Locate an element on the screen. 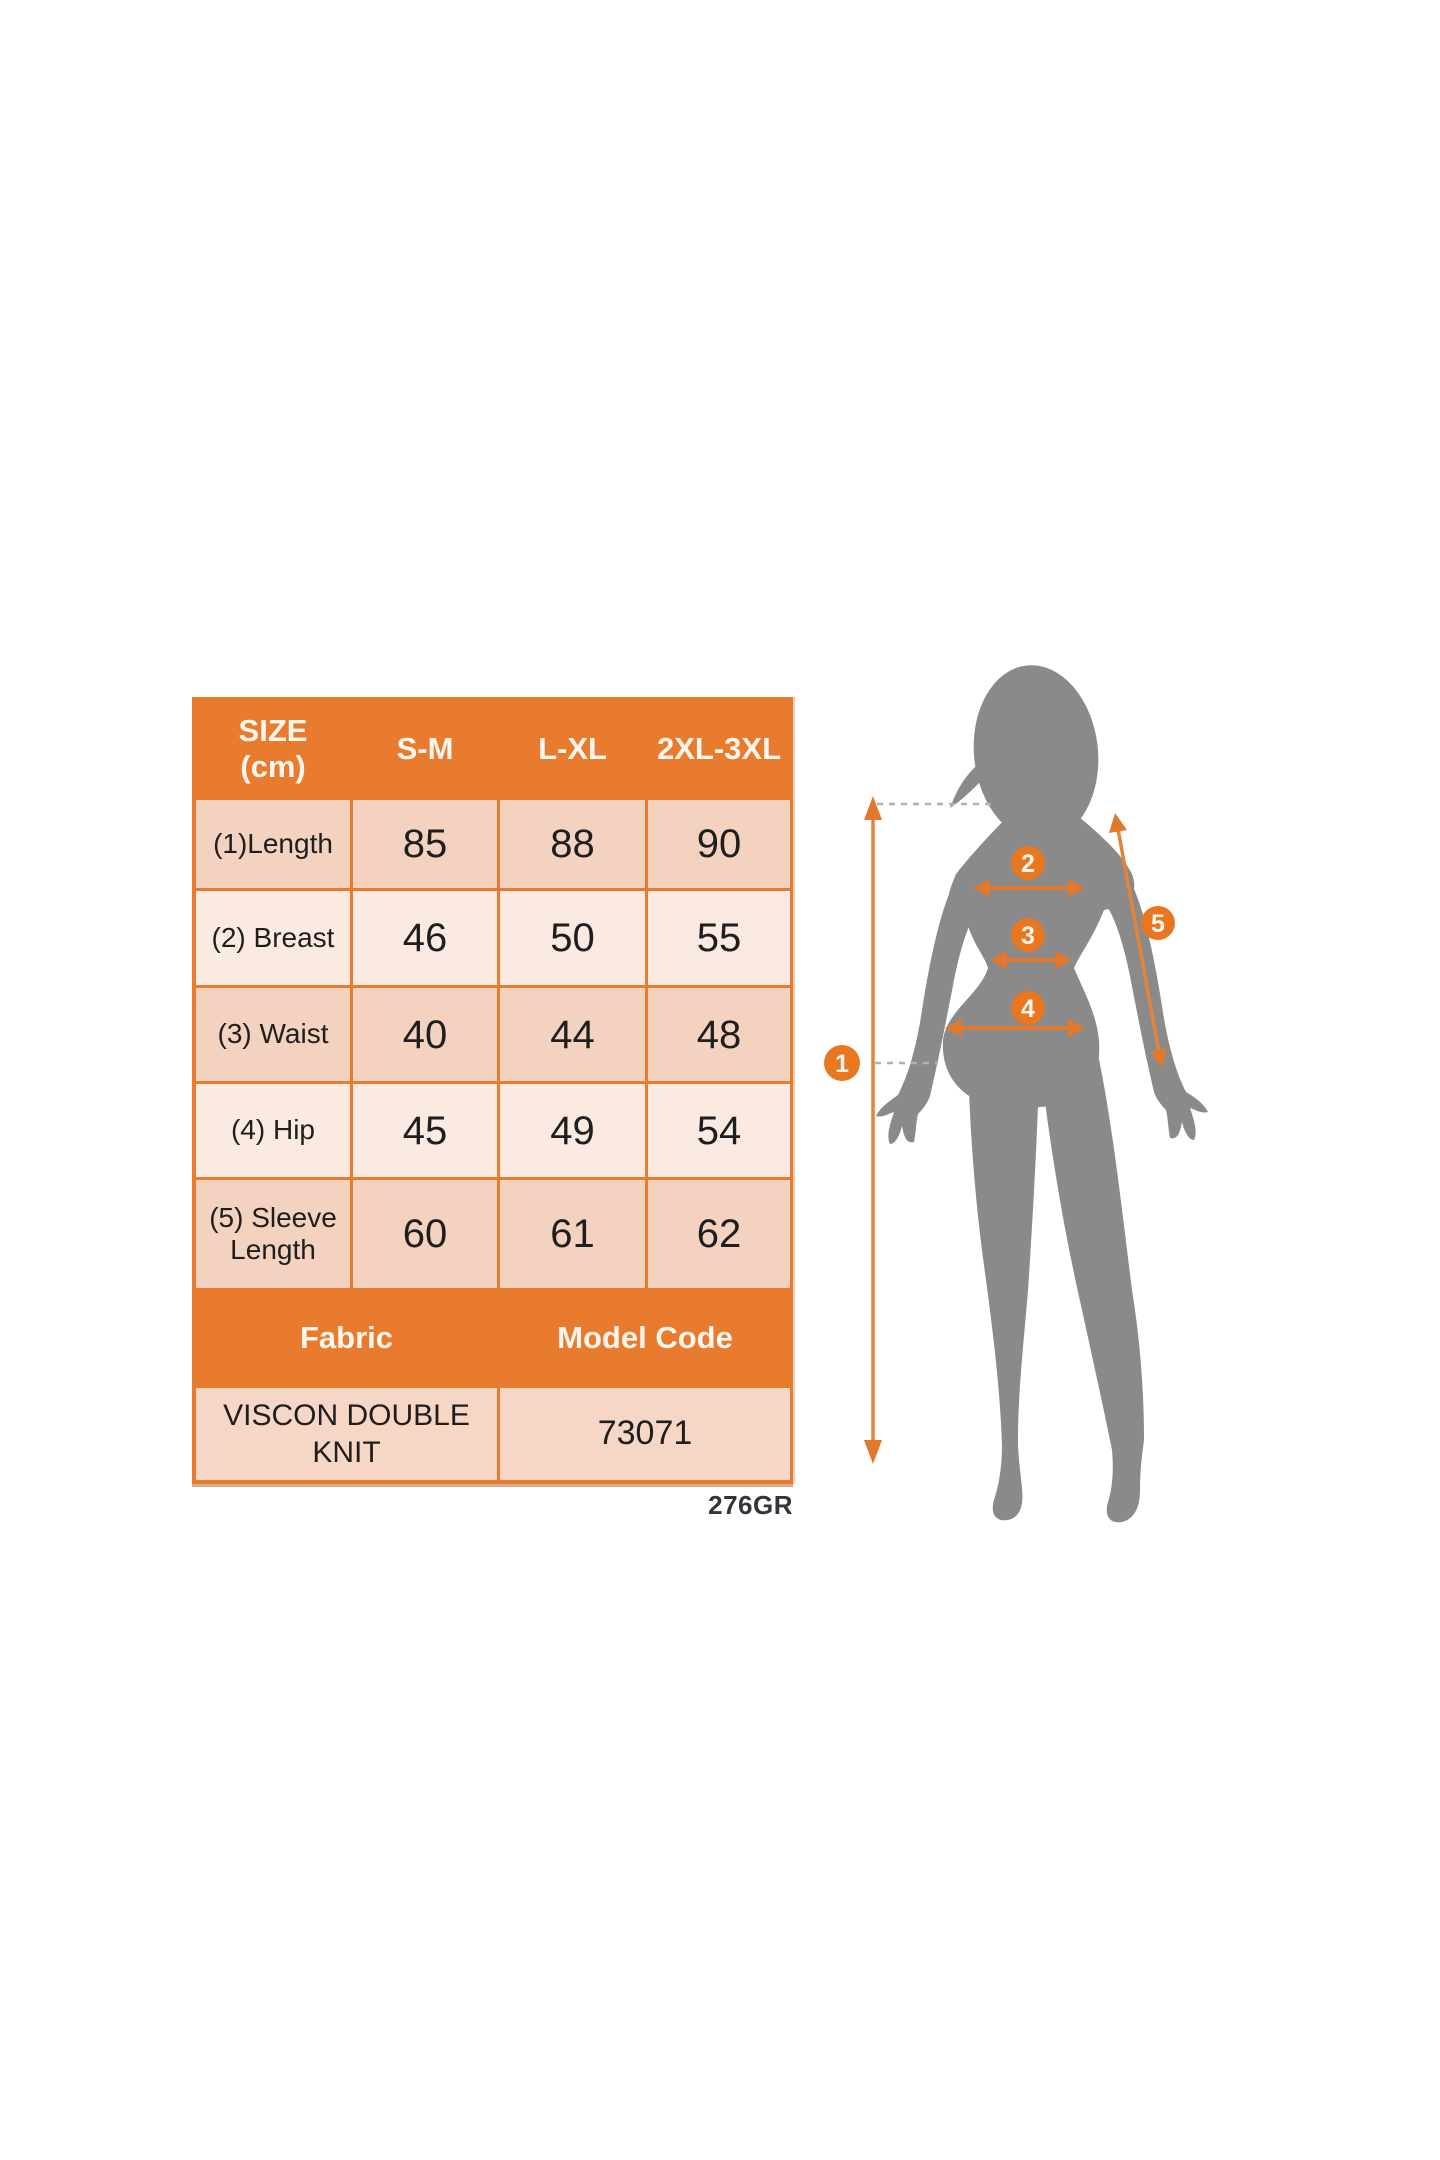 This screenshot has width=1440, height=2160. body-silhouette-diagram: 1 2 3 4 5 is located at coordinates (1016, 1094).